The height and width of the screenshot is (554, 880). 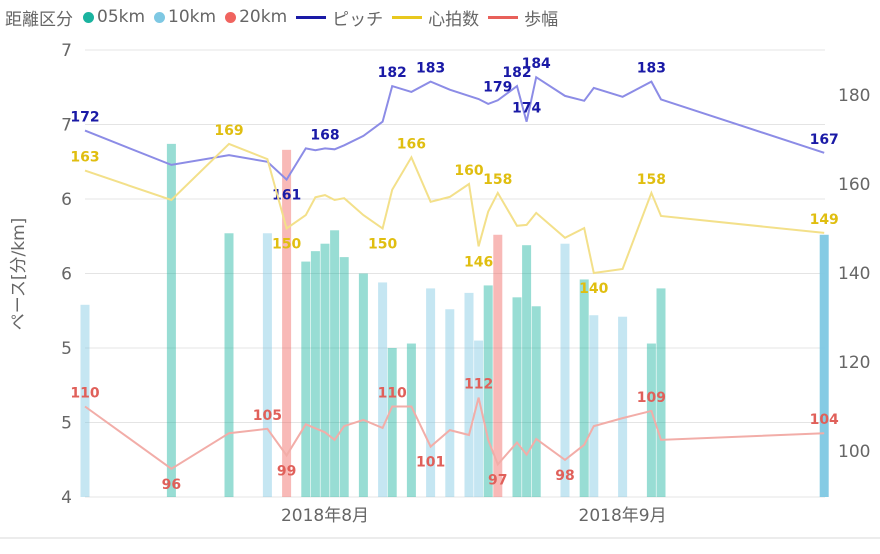 I want to click on x-axis-tick-label: 2018年9月, so click(x=623, y=516).